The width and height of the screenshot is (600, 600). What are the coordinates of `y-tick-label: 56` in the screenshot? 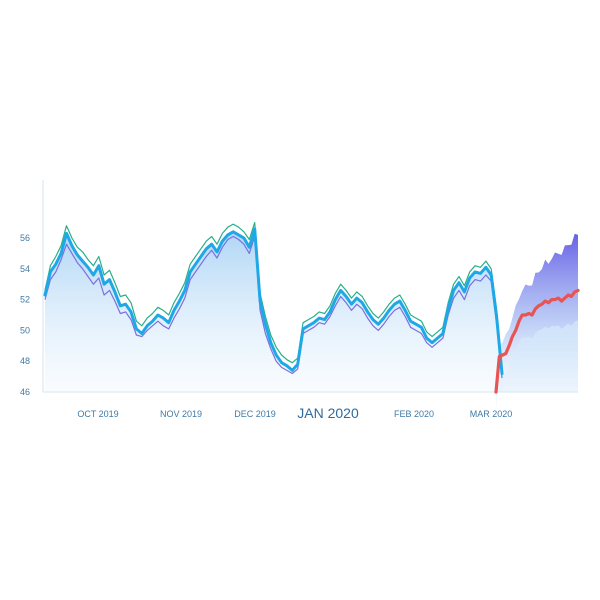 It's located at (25, 238).